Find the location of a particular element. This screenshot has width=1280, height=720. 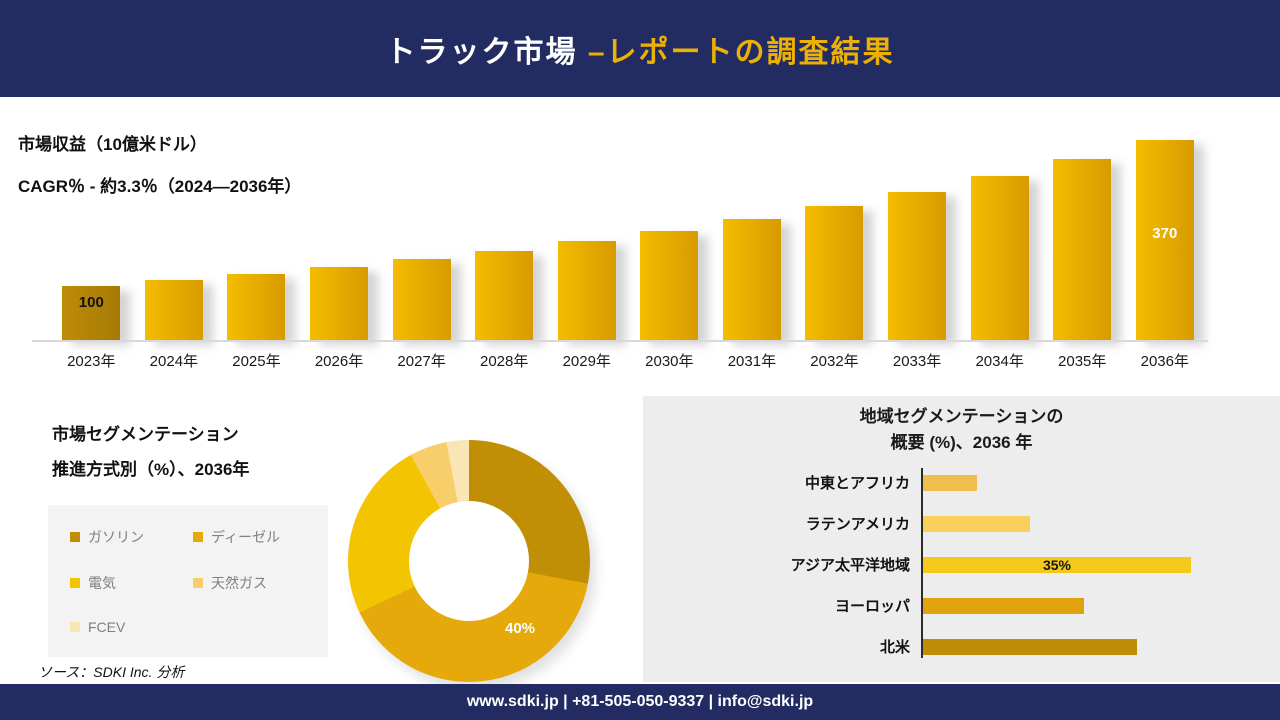

region-label: ラテンアメリカ is located at coordinates (857, 524).